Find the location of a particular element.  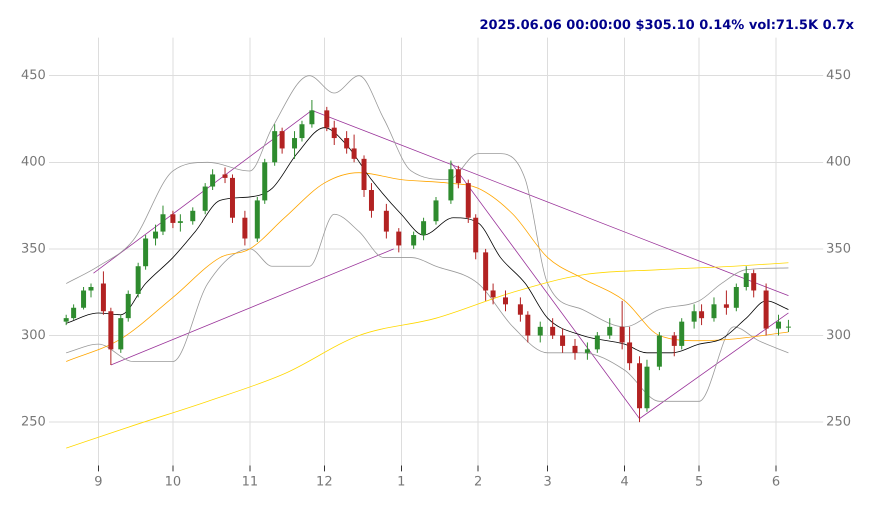

y-tick-label: 400 is located at coordinates (33, 162).